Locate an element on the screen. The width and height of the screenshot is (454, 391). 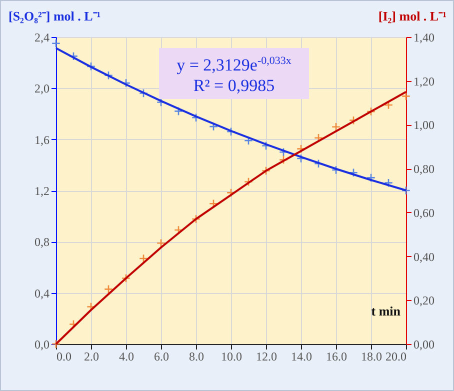
x-tick-label: 4.0 is located at coordinates (126, 357).